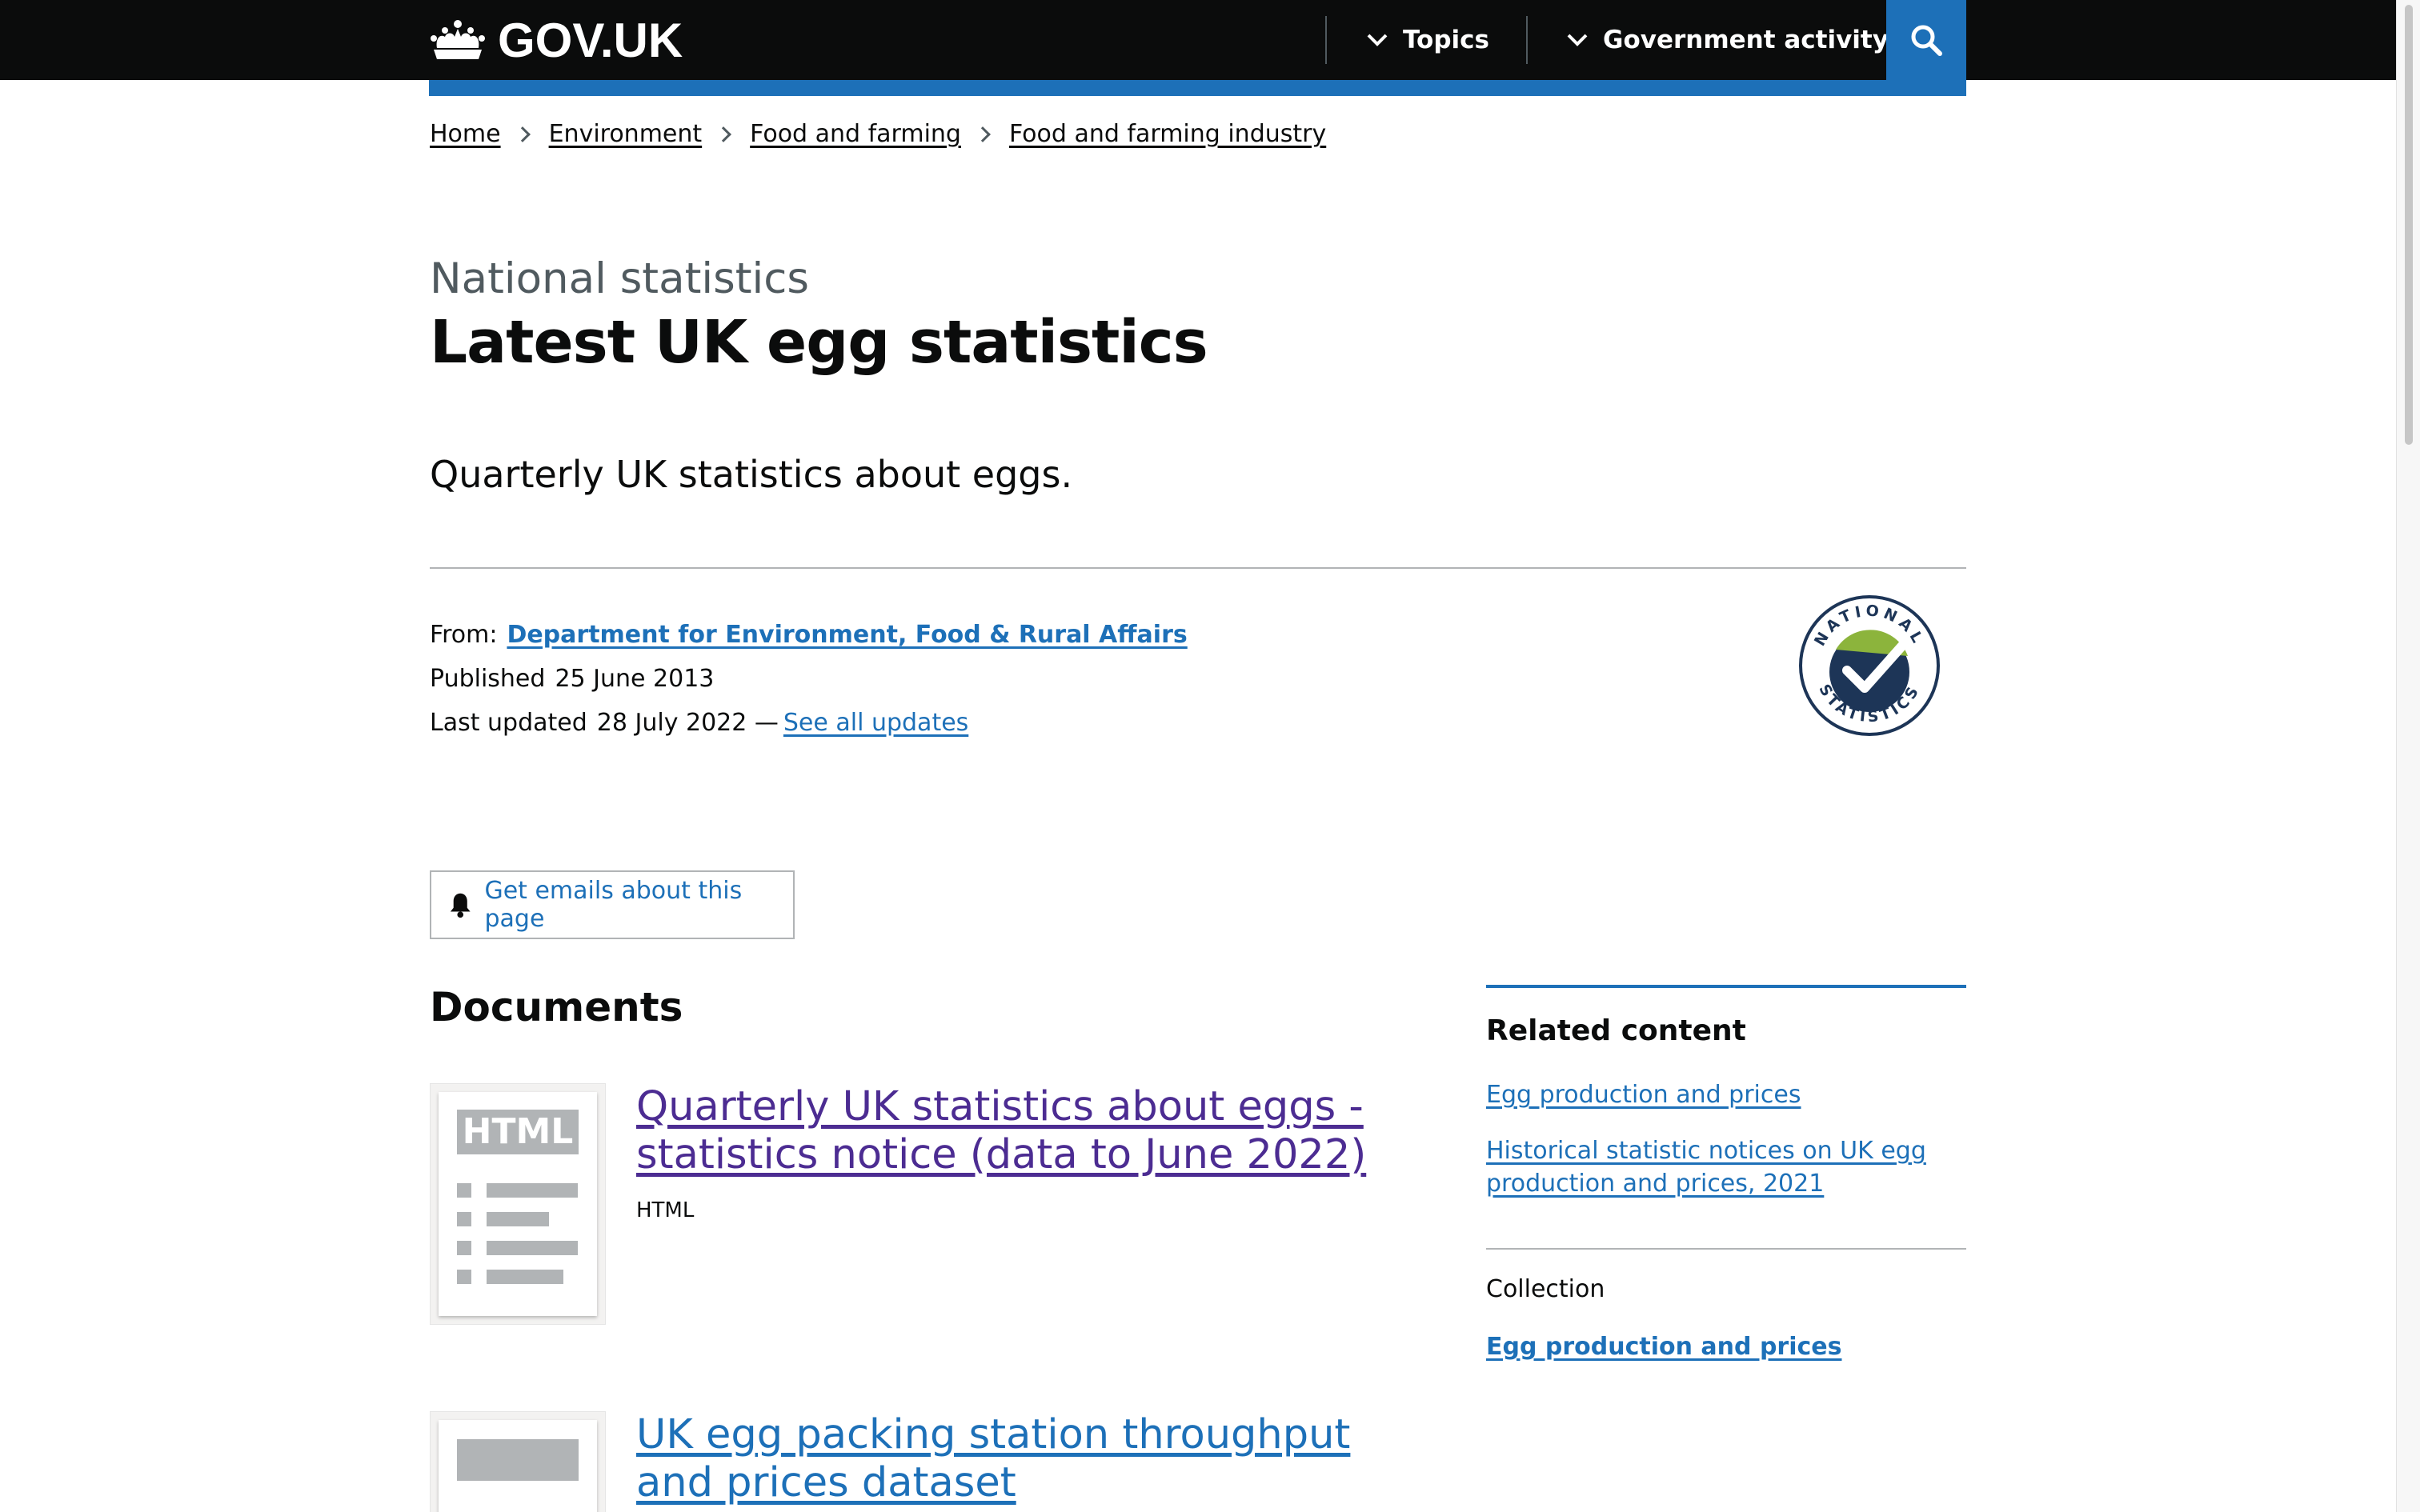  What do you see at coordinates (518, 1132) in the screenshot?
I see `html-label: HTML` at bounding box center [518, 1132].